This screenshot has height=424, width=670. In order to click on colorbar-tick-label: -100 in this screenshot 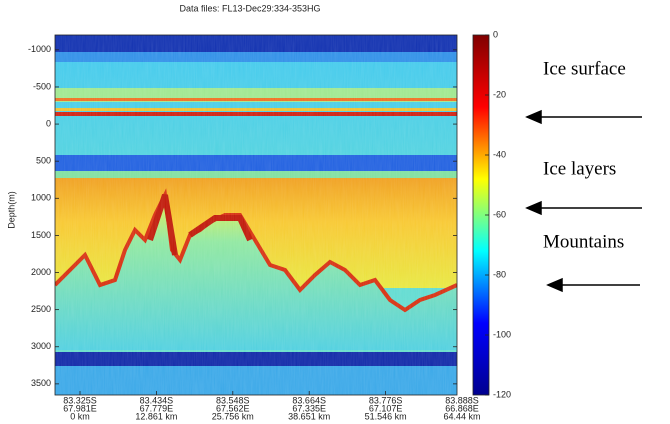, I will do `click(502, 334)`.